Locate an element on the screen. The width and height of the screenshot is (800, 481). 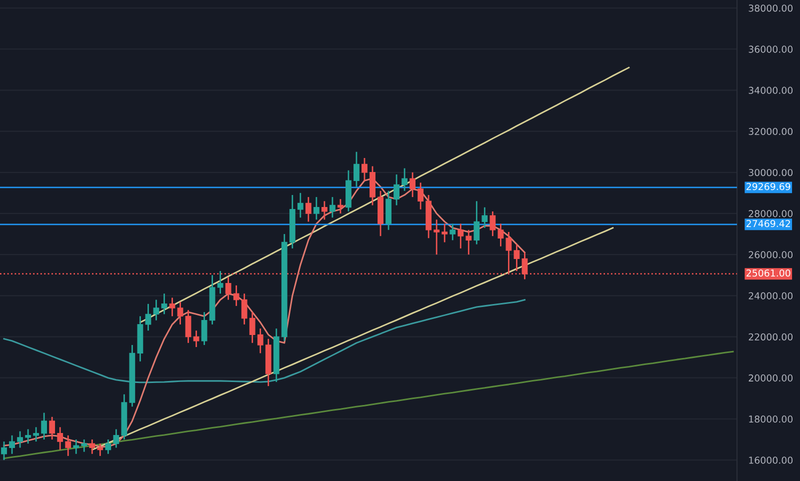
y-tick-label: 20000.00 is located at coordinates (770, 378).